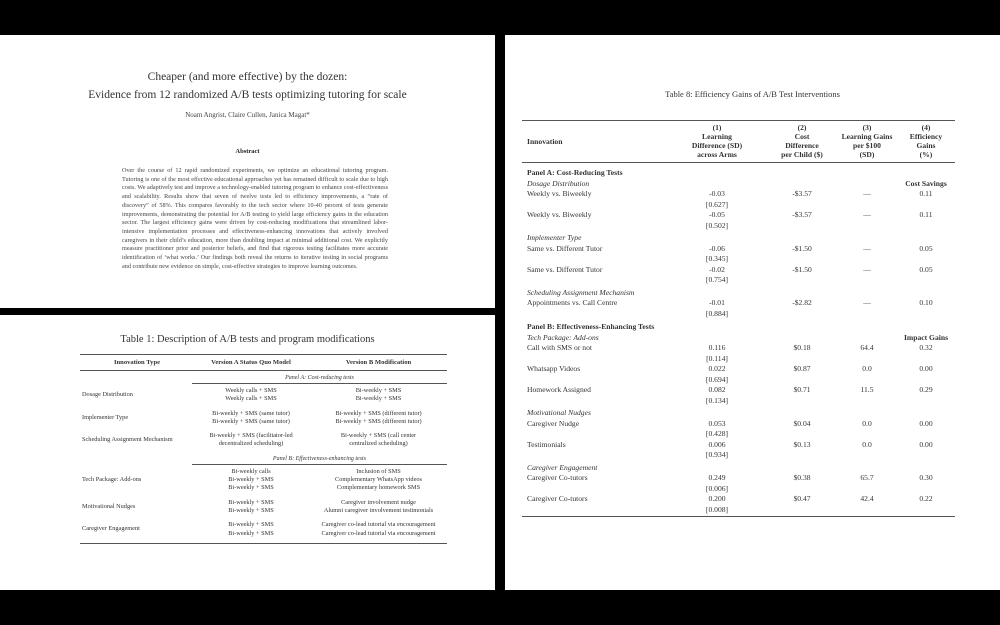 This screenshot has height=625, width=1000. I want to click on value-cell: 64.4, so click(867, 347).